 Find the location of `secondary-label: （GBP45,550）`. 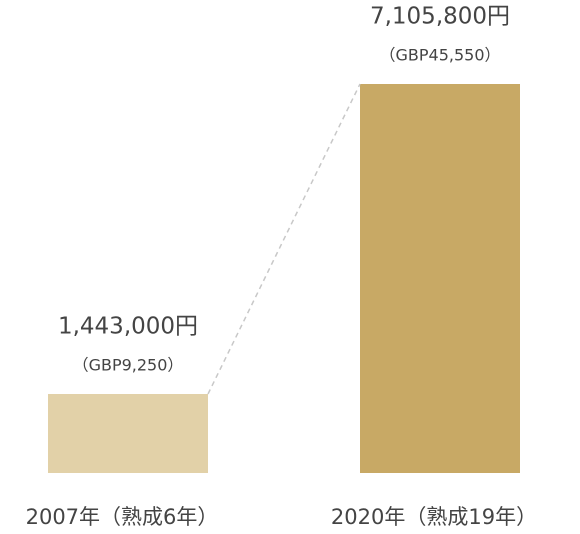

secondary-label: （GBP45,550） is located at coordinates (439, 55).